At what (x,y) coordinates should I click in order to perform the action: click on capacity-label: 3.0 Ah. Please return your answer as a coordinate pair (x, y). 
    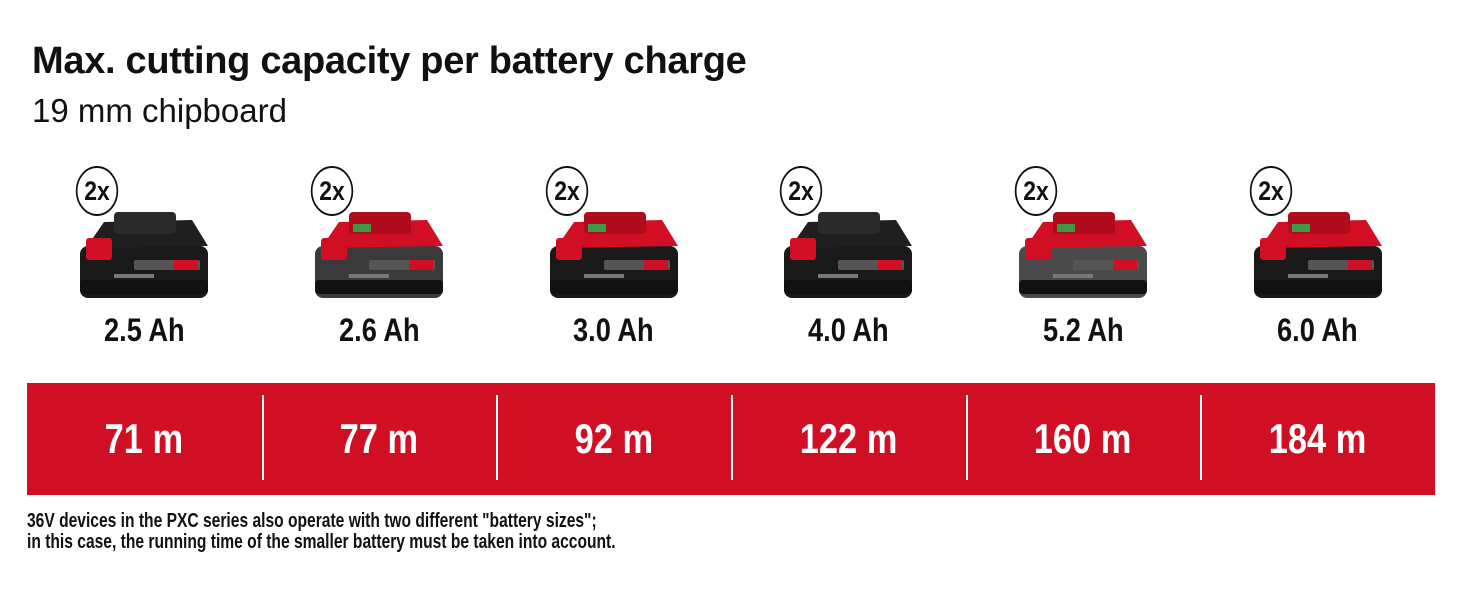
    Looking at the image, I should click on (613, 330).